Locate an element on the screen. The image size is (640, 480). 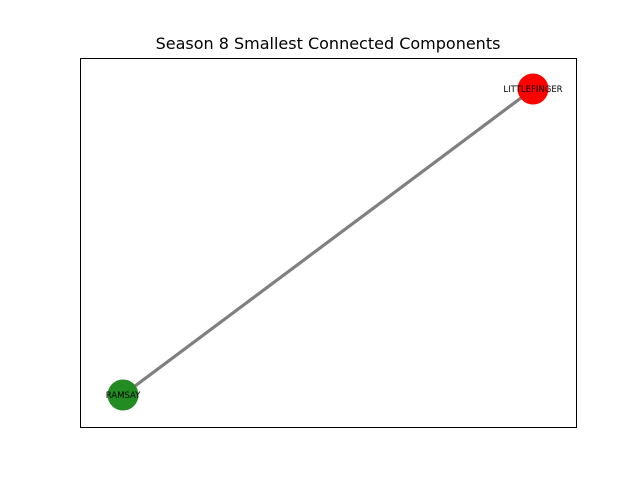
node-label-littlefinger: LITTLEFINGER is located at coordinates (532, 90).